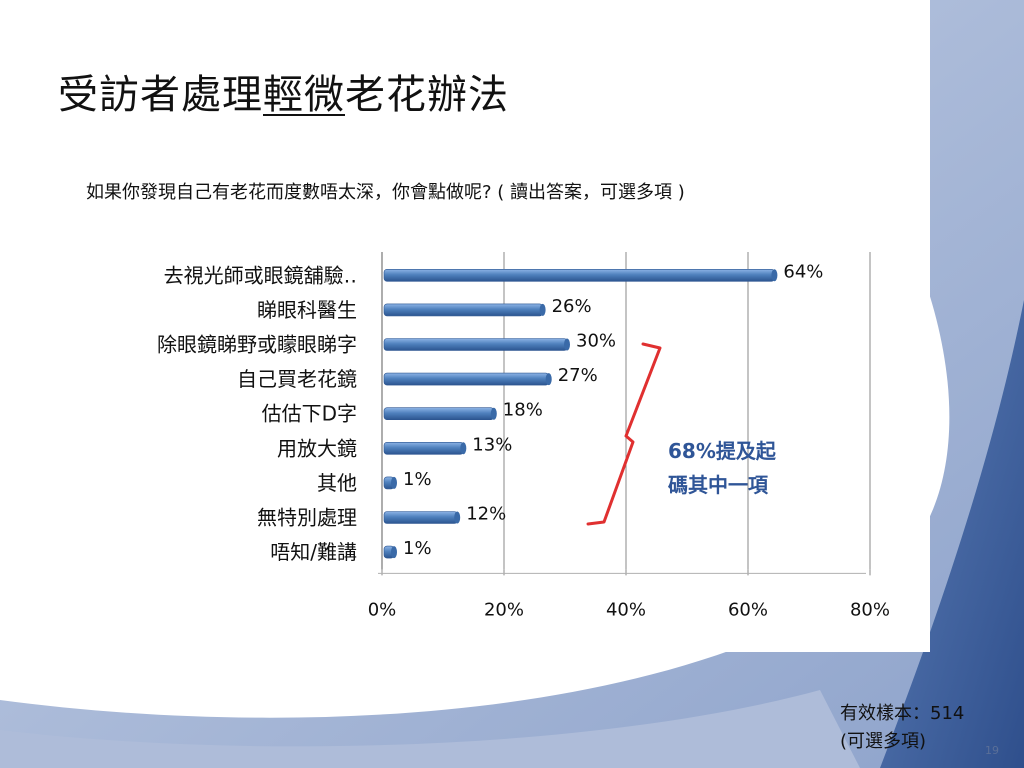 This screenshot has height=768, width=1024. Describe the element at coordinates (596, 341) in the screenshot. I see `value-label-2: 30%` at that location.